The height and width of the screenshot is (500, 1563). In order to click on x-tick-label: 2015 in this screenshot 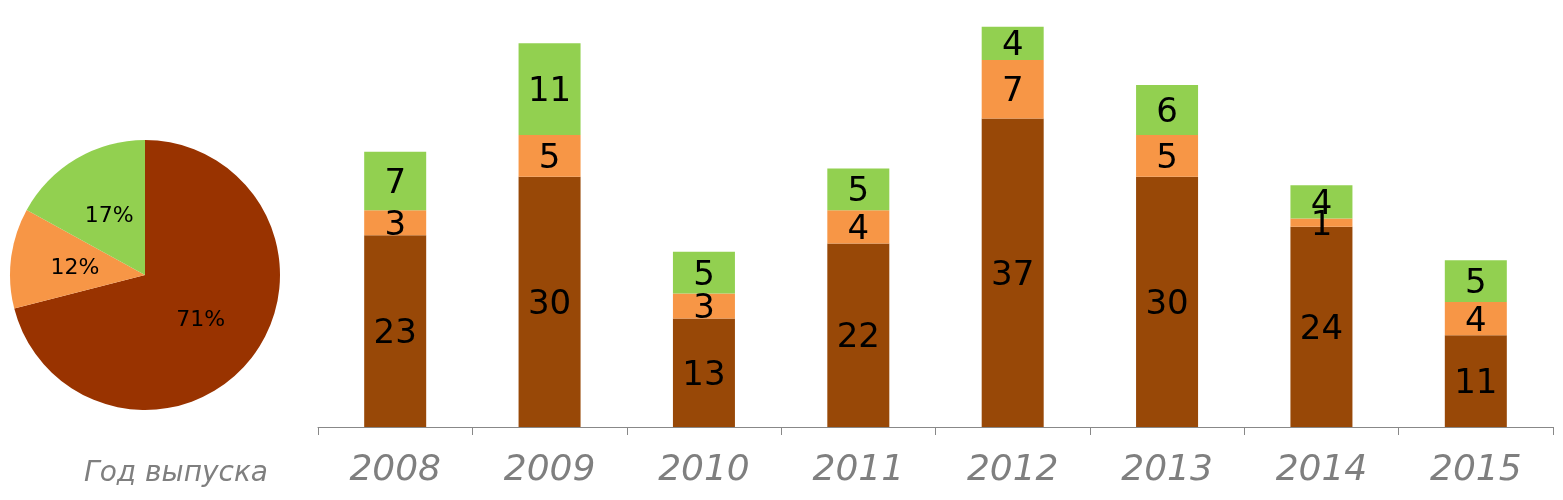, I will do `click(1476, 467)`.